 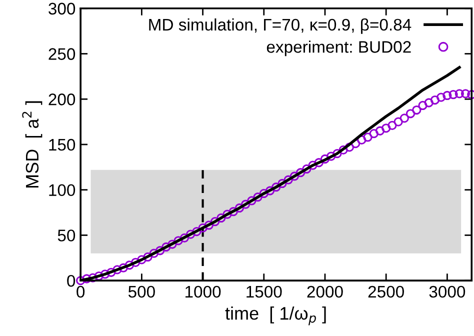 What do you see at coordinates (62, 144) in the screenshot?
I see `y-tick-label: 150` at bounding box center [62, 144].